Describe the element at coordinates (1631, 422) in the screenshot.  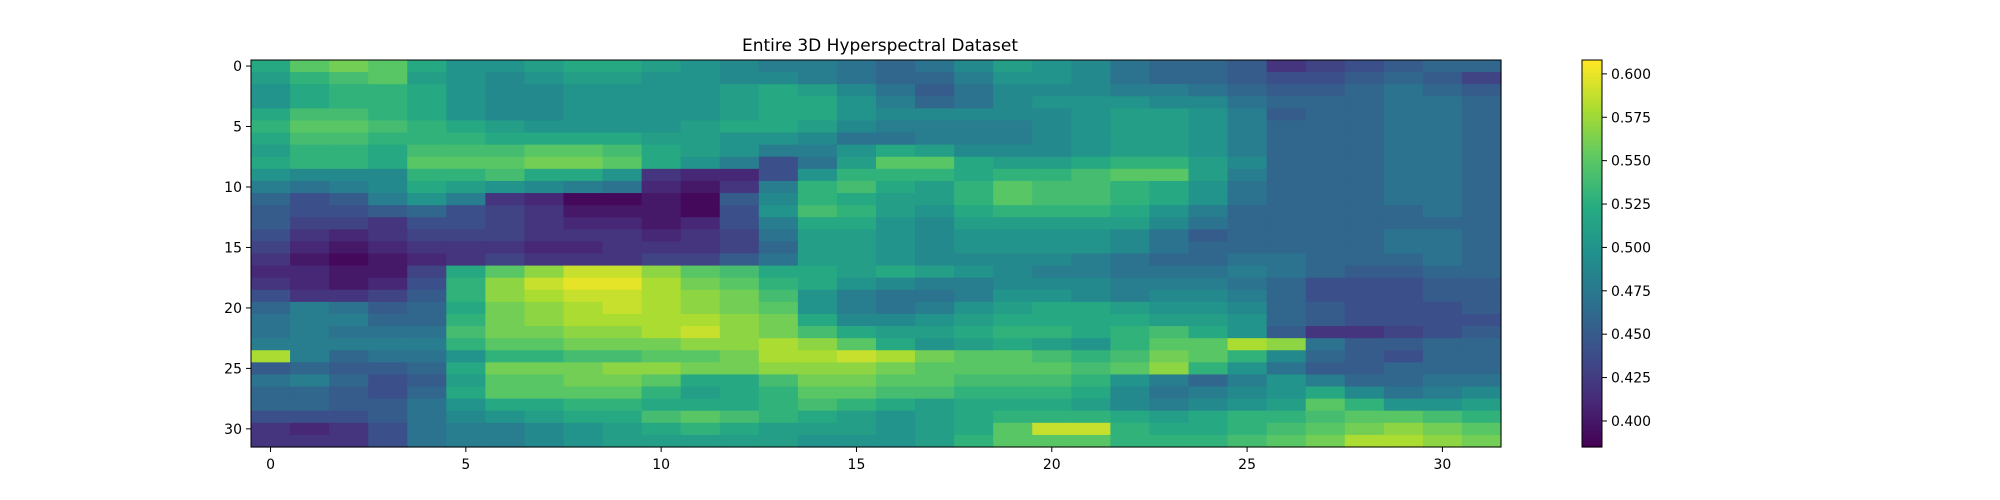
I see `colorbar-tick-label: 0.400` at that location.